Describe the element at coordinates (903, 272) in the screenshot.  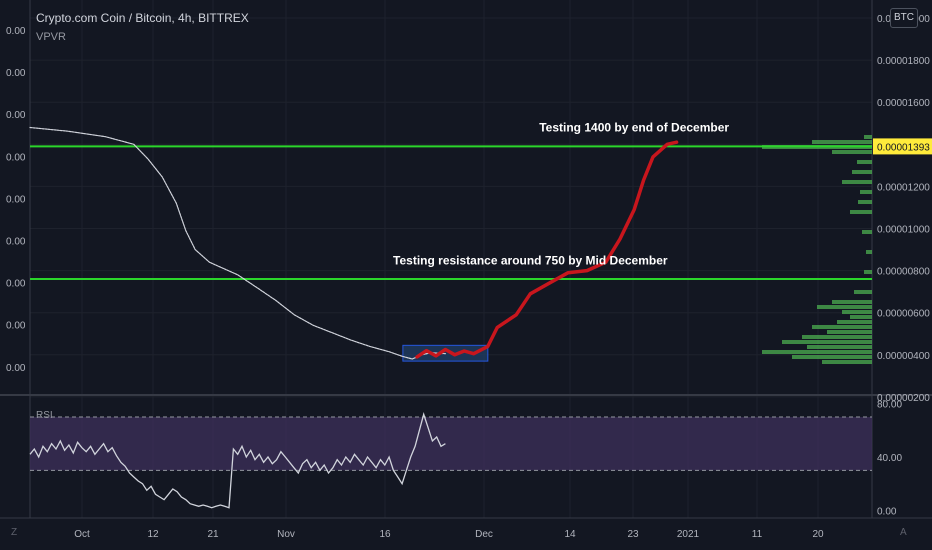
I see `price-tick-label: 0.00000800` at that location.